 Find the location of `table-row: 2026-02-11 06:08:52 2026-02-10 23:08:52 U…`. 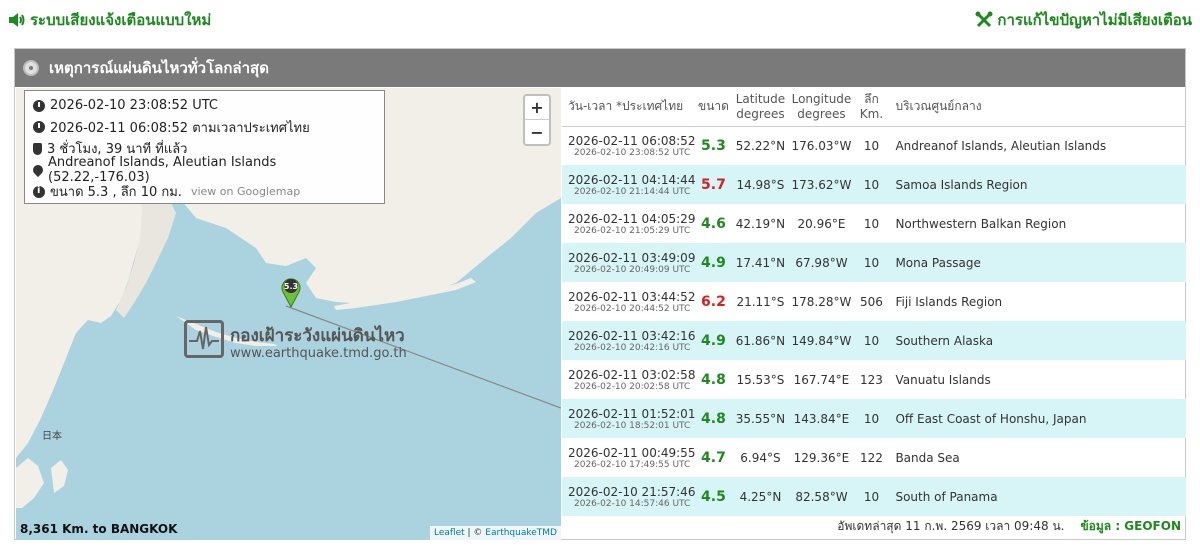

table-row: 2026-02-11 06:08:52 2026-02-10 23:08:52 U… is located at coordinates (874, 145).